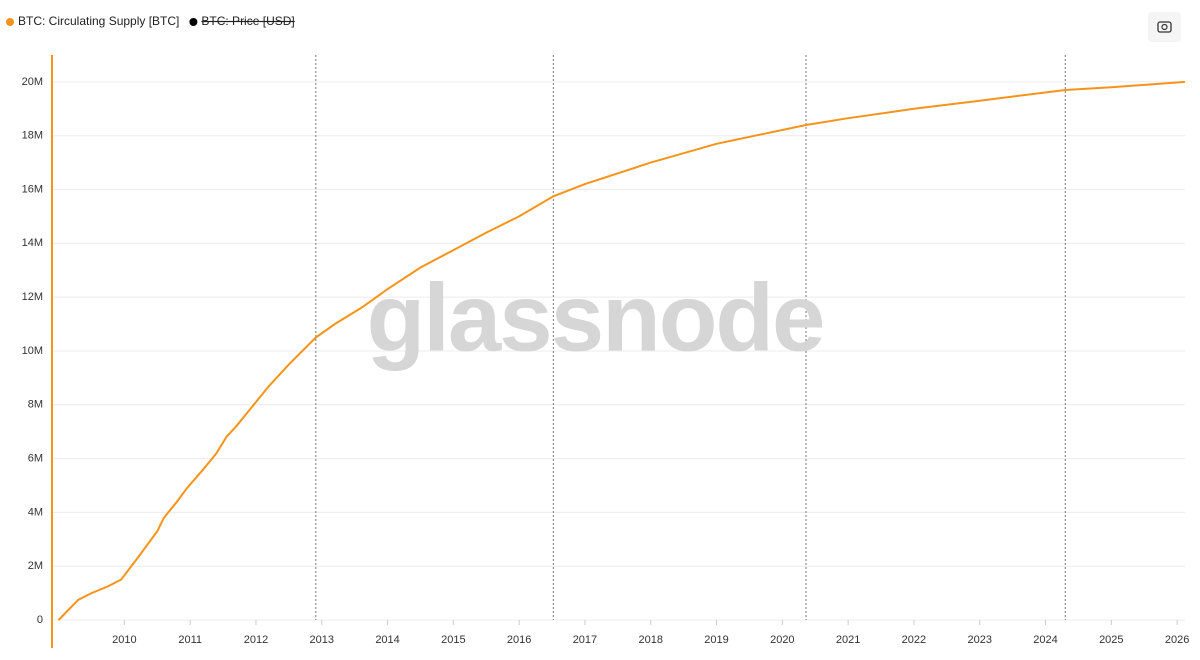 The image size is (1200, 660). Describe the element at coordinates (914, 640) in the screenshot. I see `x-tick-label: 2022` at that location.